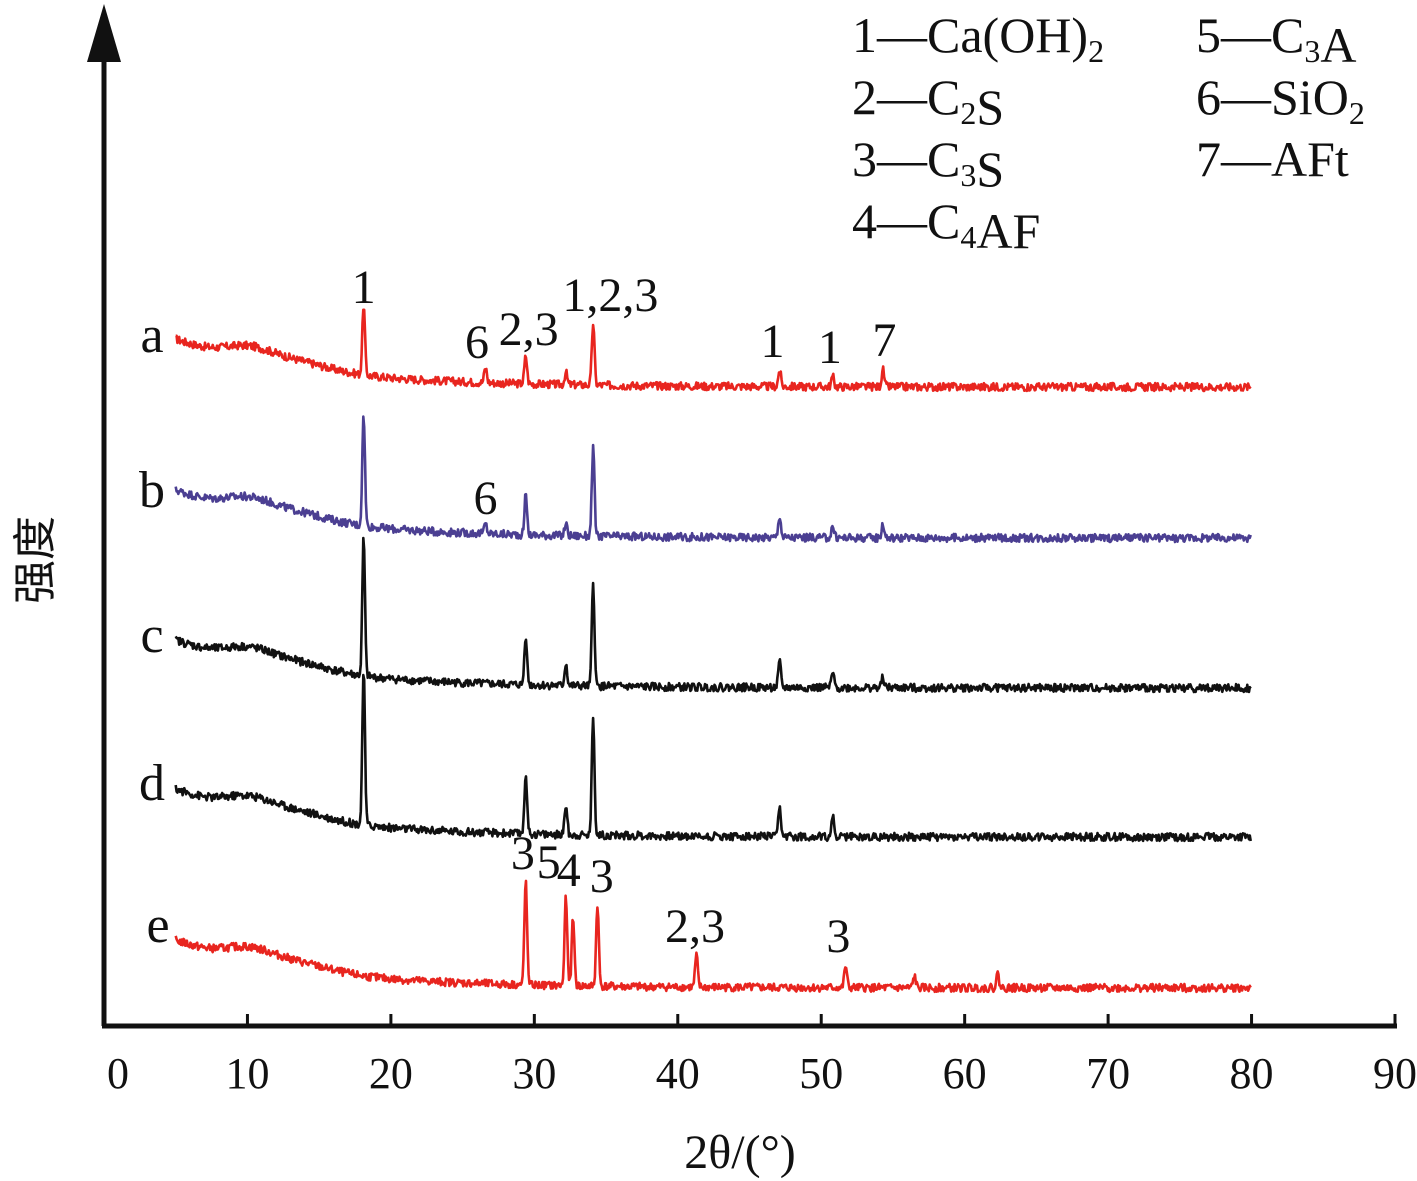  What do you see at coordinates (610, 295) in the screenshot?
I see `peak-label: 1,2,3` at bounding box center [610, 295].